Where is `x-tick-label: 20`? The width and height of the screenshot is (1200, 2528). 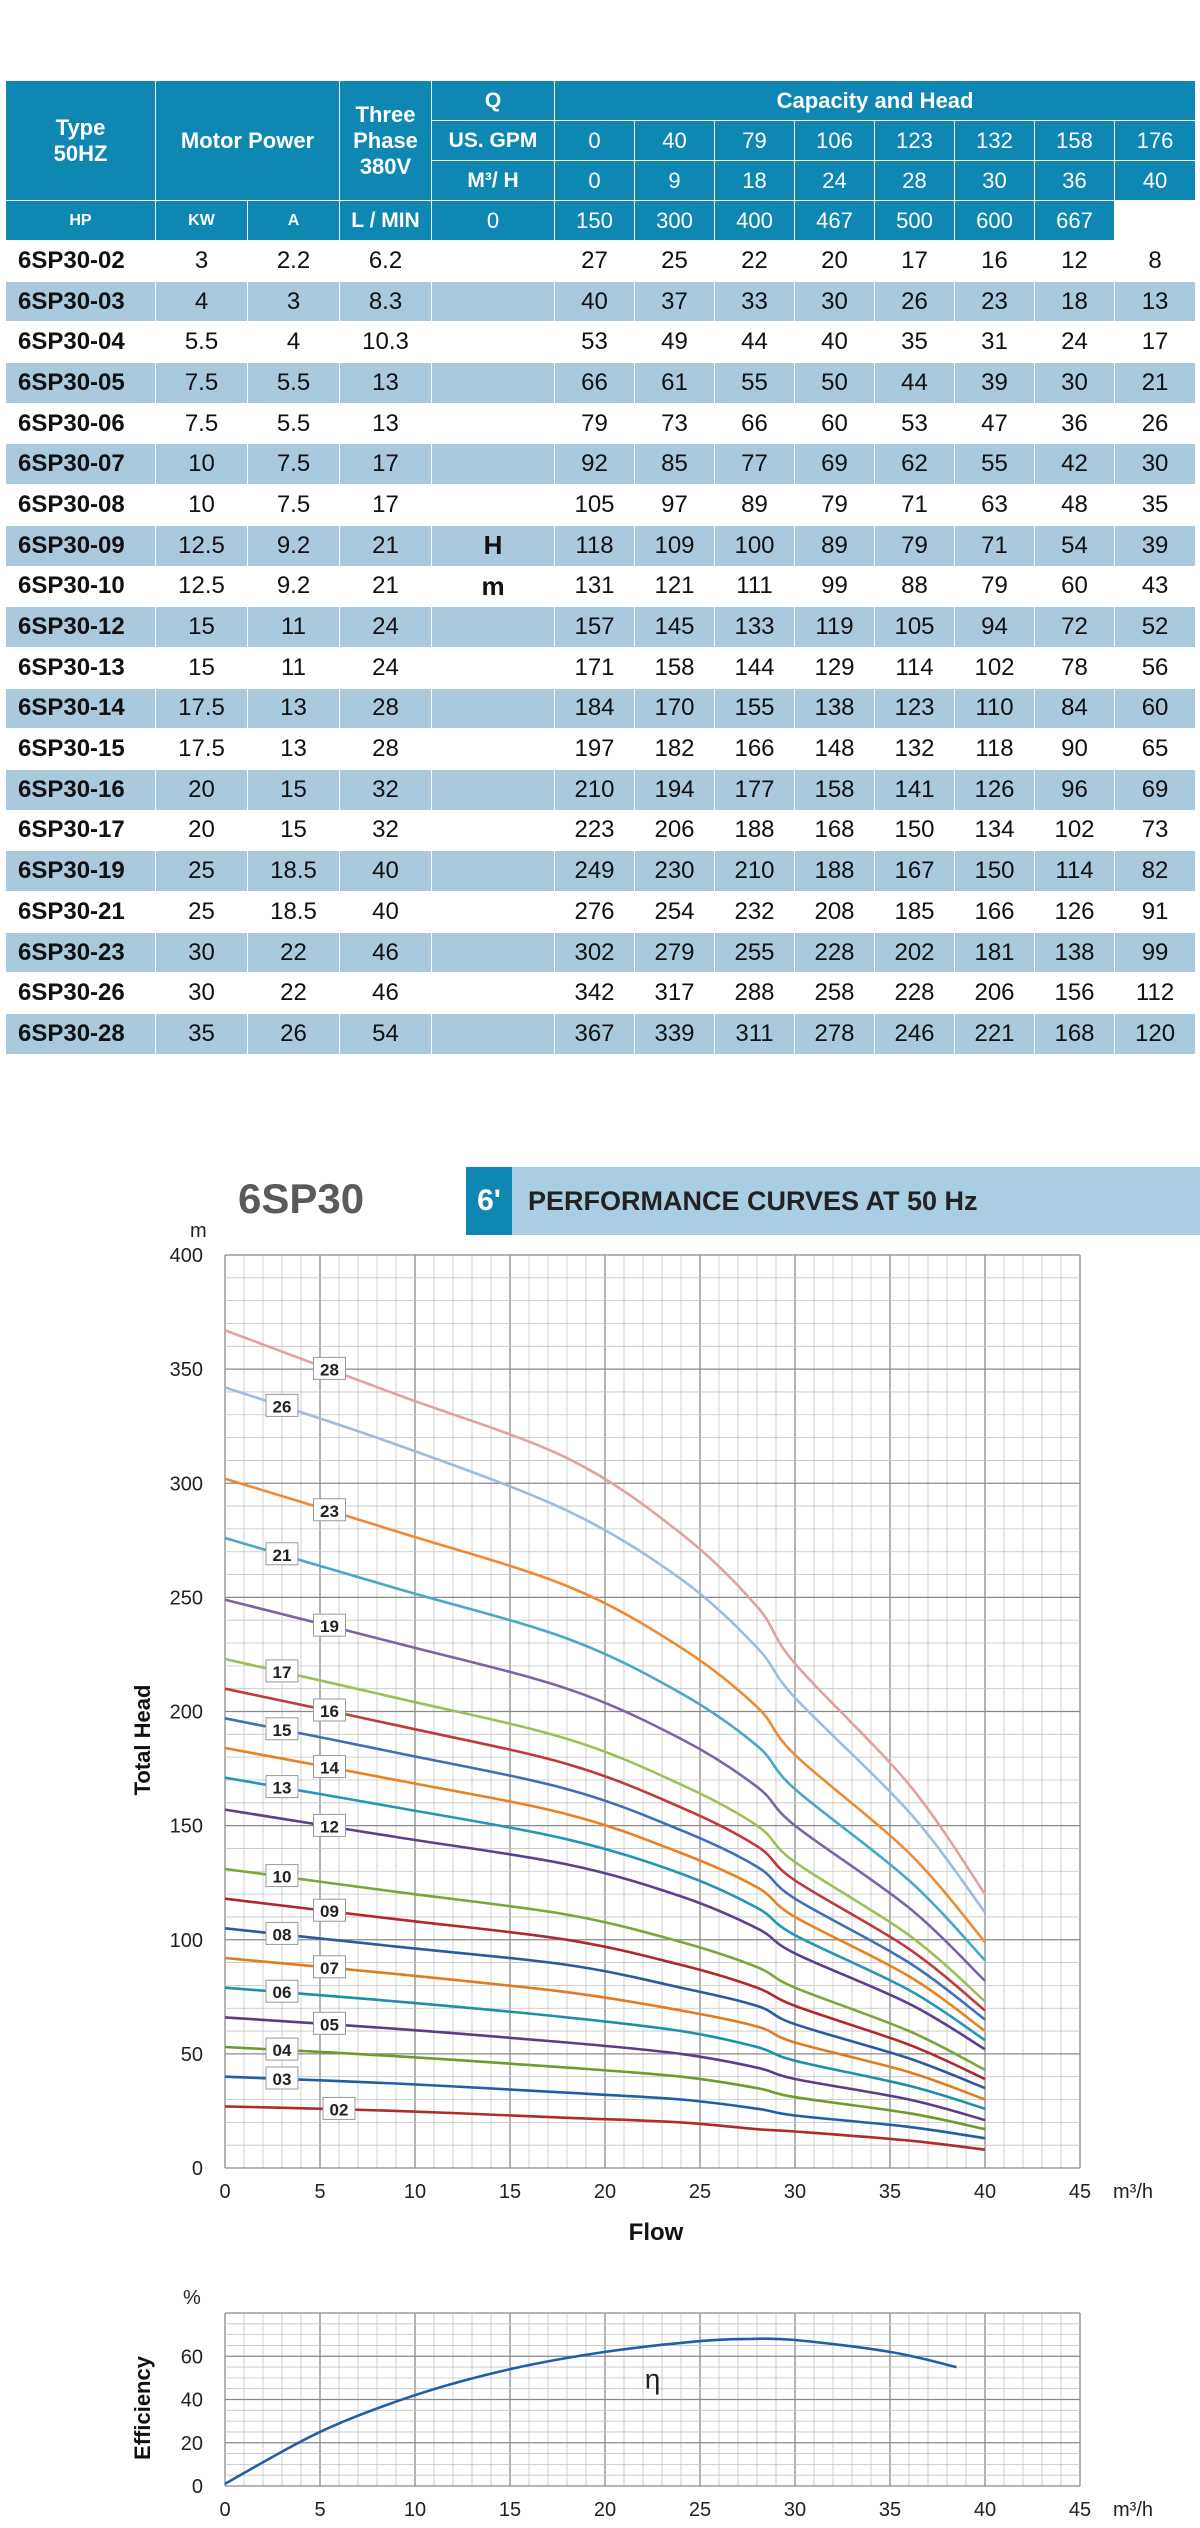
x-tick-label: 20 is located at coordinates (605, 2510).